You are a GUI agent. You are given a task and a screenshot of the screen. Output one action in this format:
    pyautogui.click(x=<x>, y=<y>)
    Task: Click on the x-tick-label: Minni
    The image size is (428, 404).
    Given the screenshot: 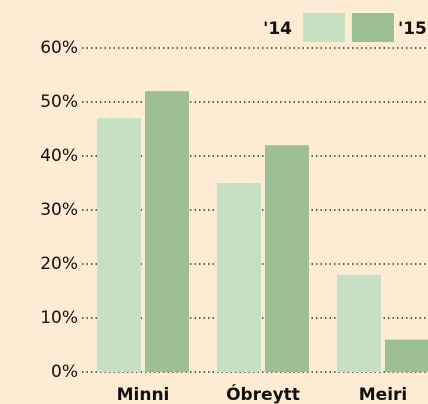 What is the action you would take?
    pyautogui.click(x=143, y=394)
    